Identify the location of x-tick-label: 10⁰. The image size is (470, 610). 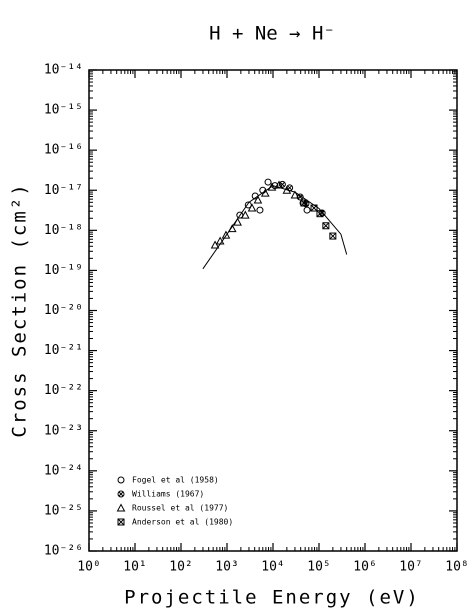
(88, 567).